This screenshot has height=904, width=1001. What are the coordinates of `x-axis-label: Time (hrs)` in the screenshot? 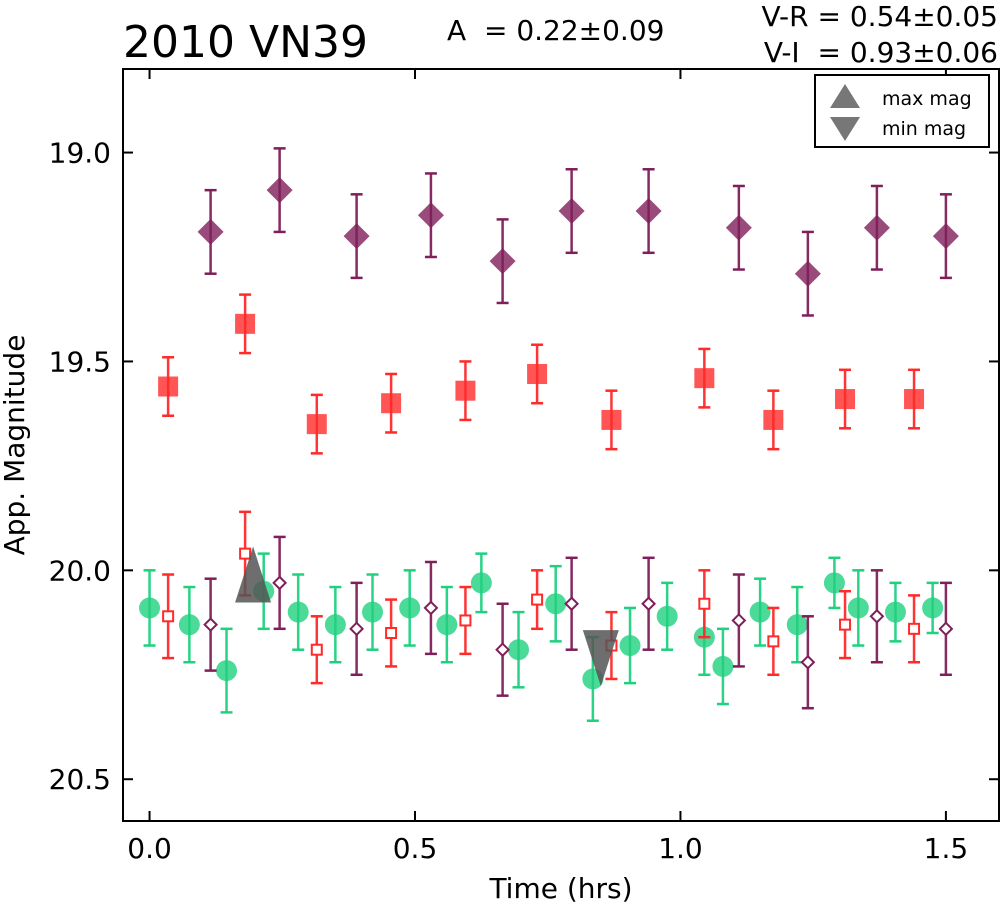 It's located at (560, 888).